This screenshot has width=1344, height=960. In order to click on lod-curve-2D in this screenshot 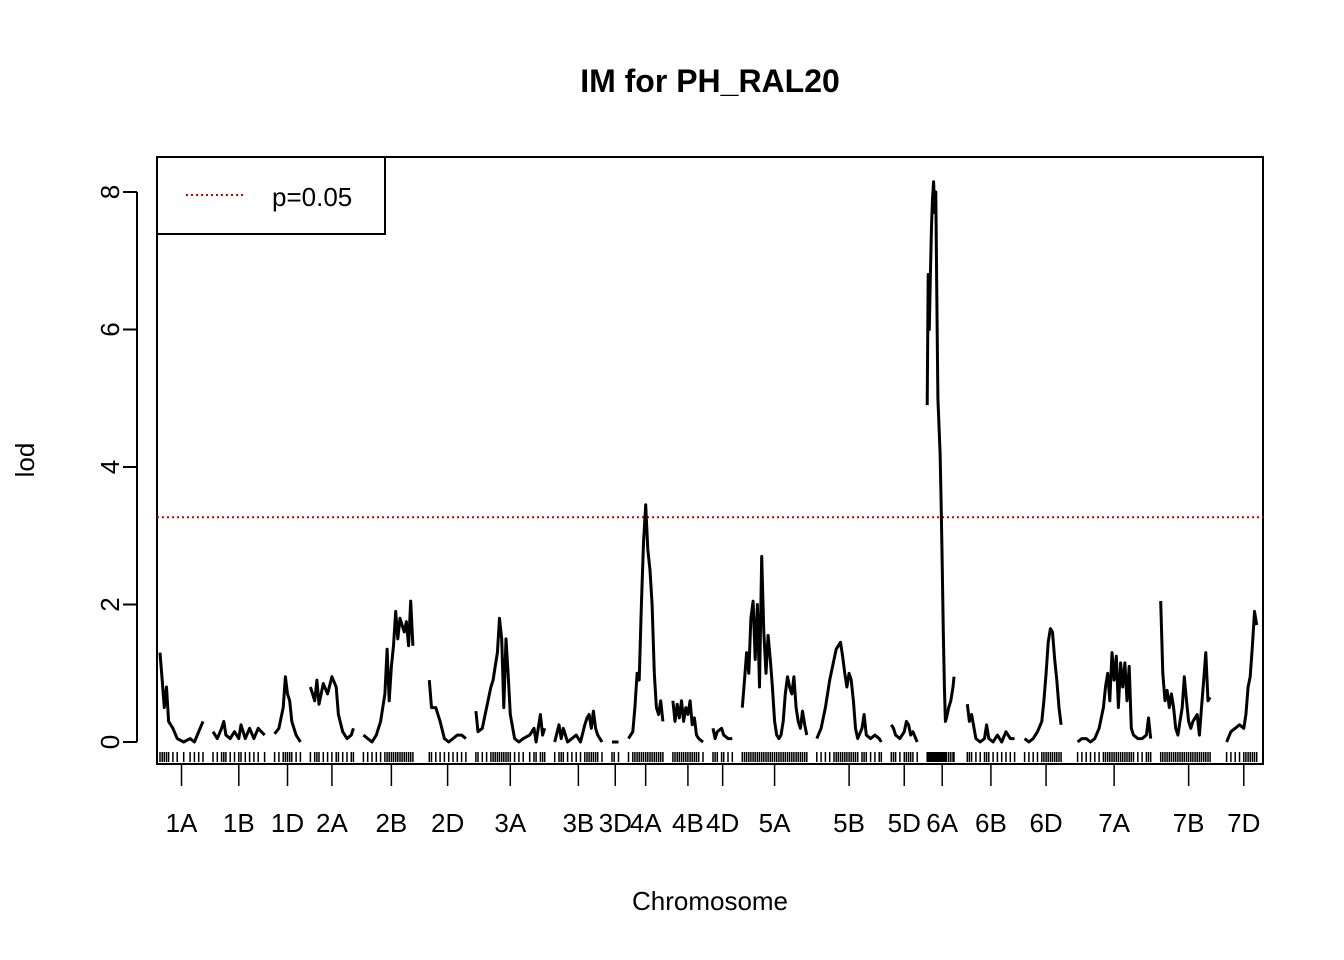, I will do `click(447, 711)`.